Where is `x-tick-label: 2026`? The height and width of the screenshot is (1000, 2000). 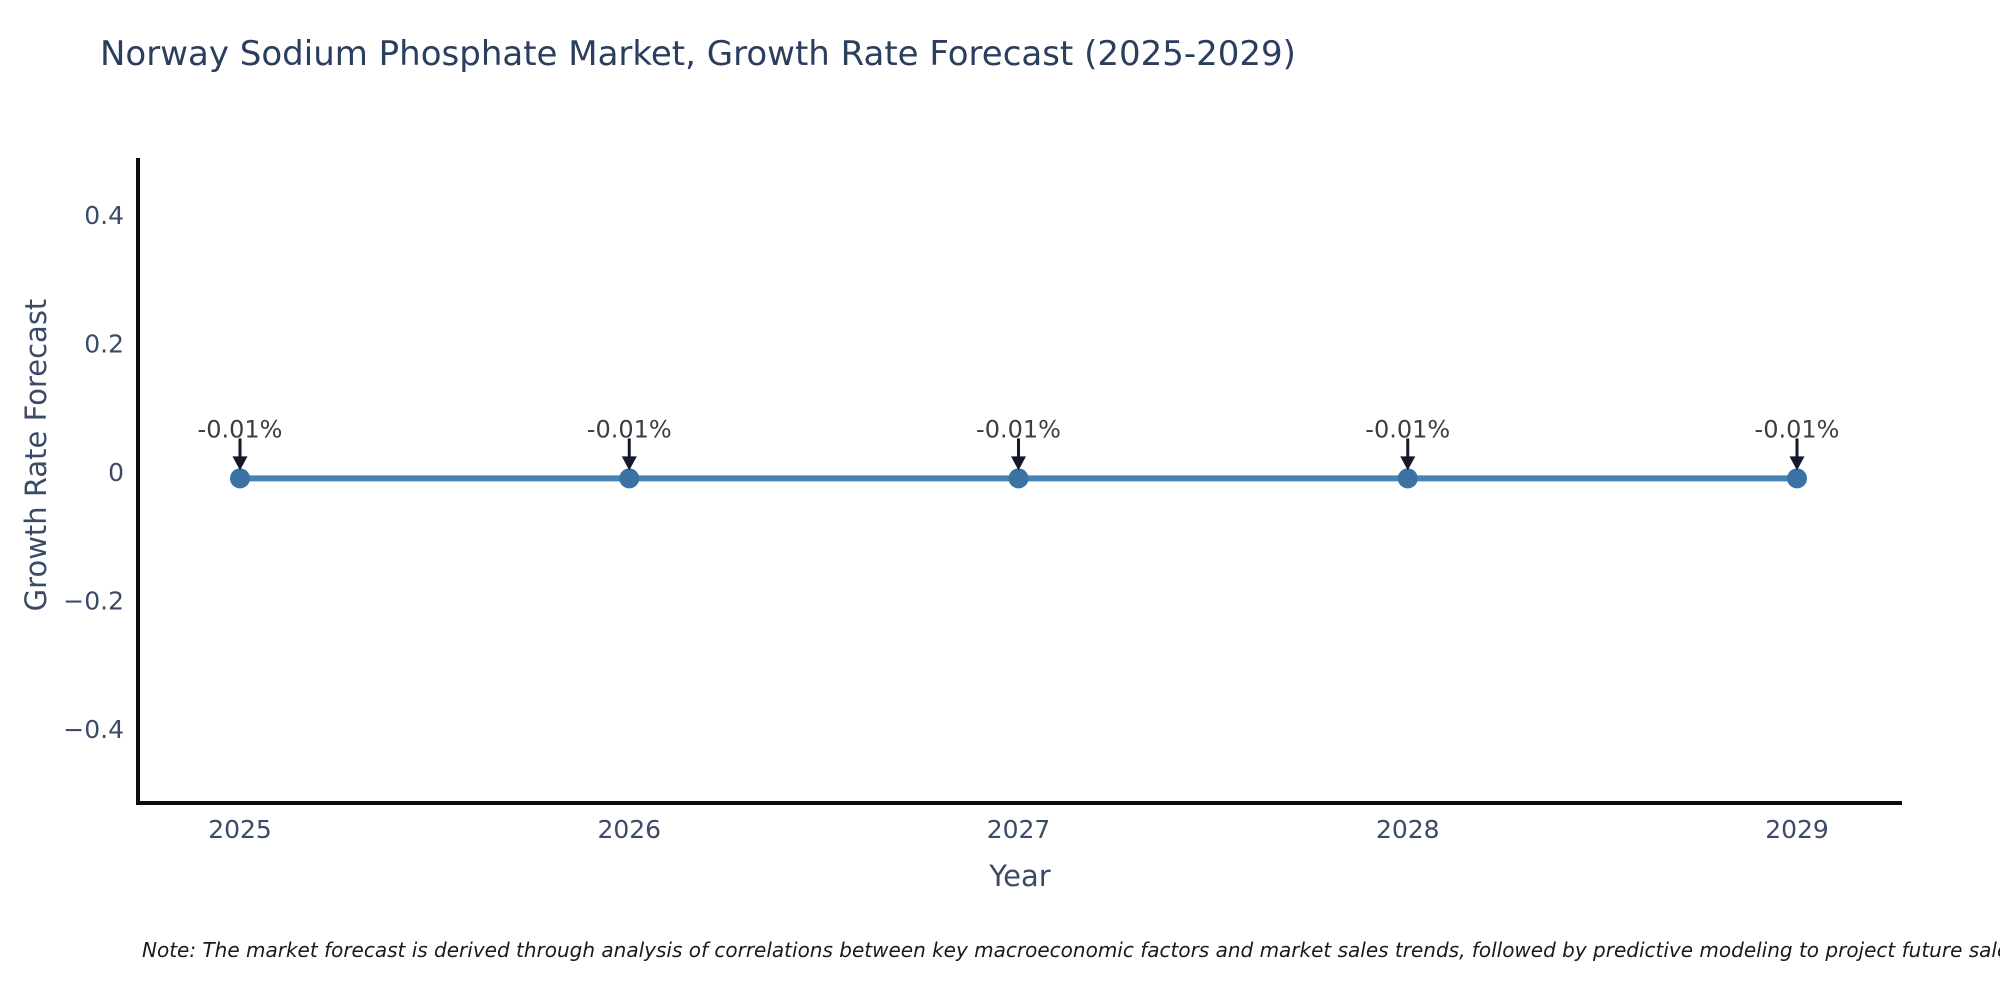
x-tick-label: 2026 is located at coordinates (629, 829).